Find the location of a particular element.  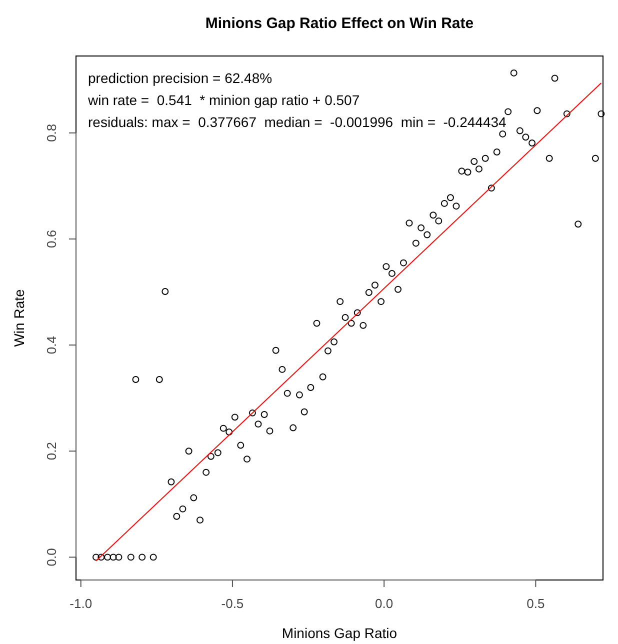

x-tick-label: -1.0 is located at coordinates (81, 604).